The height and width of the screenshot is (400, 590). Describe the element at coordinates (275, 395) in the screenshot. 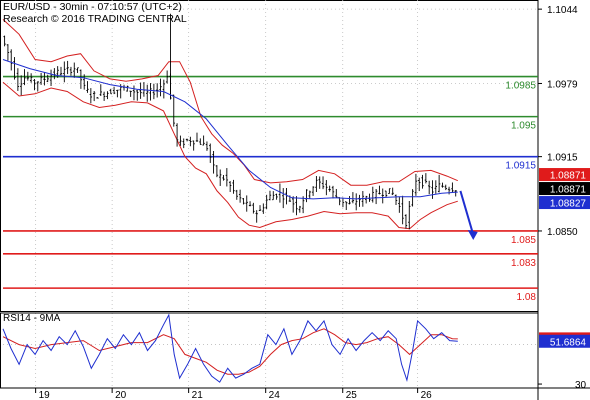

I see `time-tick-label: 24` at that location.